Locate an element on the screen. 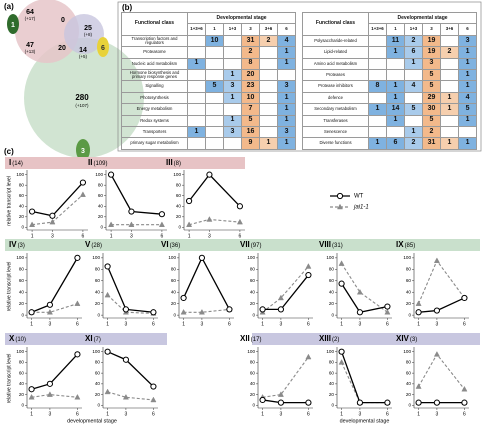 The width and height of the screenshot is (484, 426). chart-title-numeral: XIV is located at coordinates (403, 338).